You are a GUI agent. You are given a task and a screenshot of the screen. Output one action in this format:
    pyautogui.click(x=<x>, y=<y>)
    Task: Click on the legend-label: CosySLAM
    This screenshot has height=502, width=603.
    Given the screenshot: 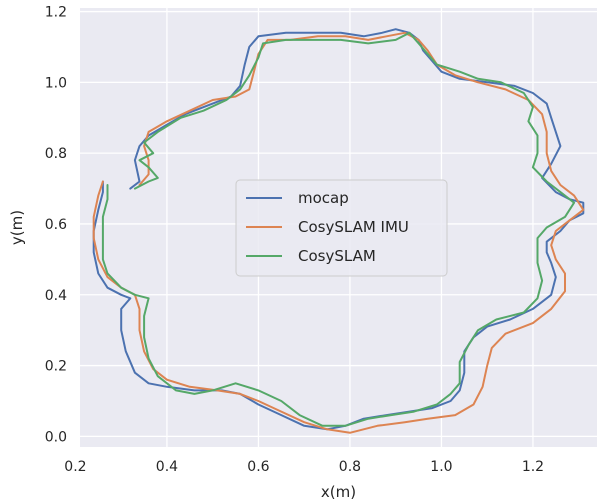 What is the action you would take?
    pyautogui.click(x=337, y=256)
    